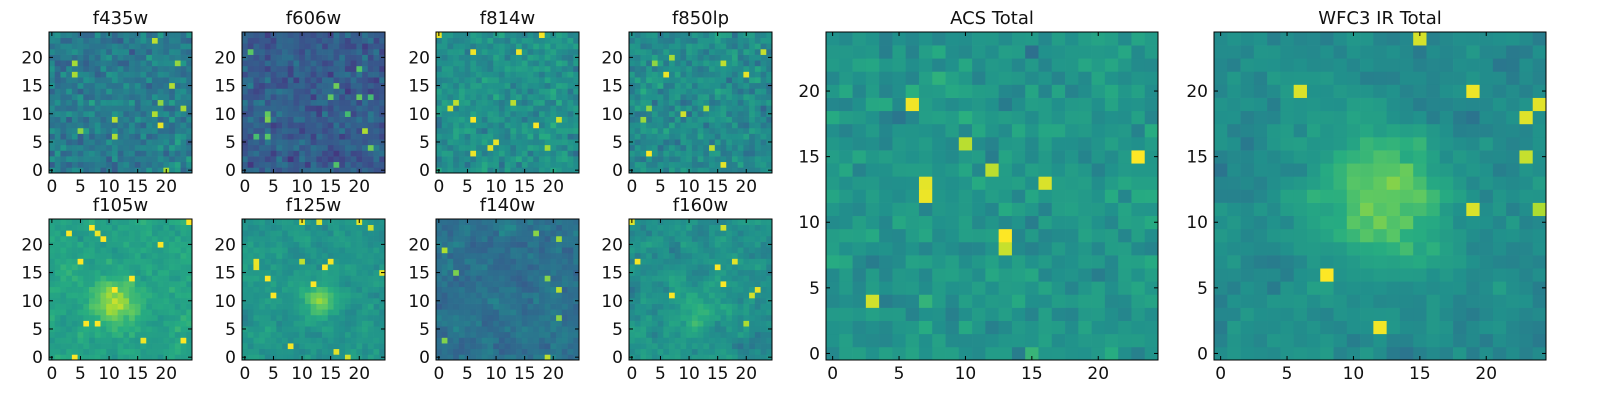  What do you see at coordinates (507, 18) in the screenshot?
I see `panel-title: f814w` at bounding box center [507, 18].